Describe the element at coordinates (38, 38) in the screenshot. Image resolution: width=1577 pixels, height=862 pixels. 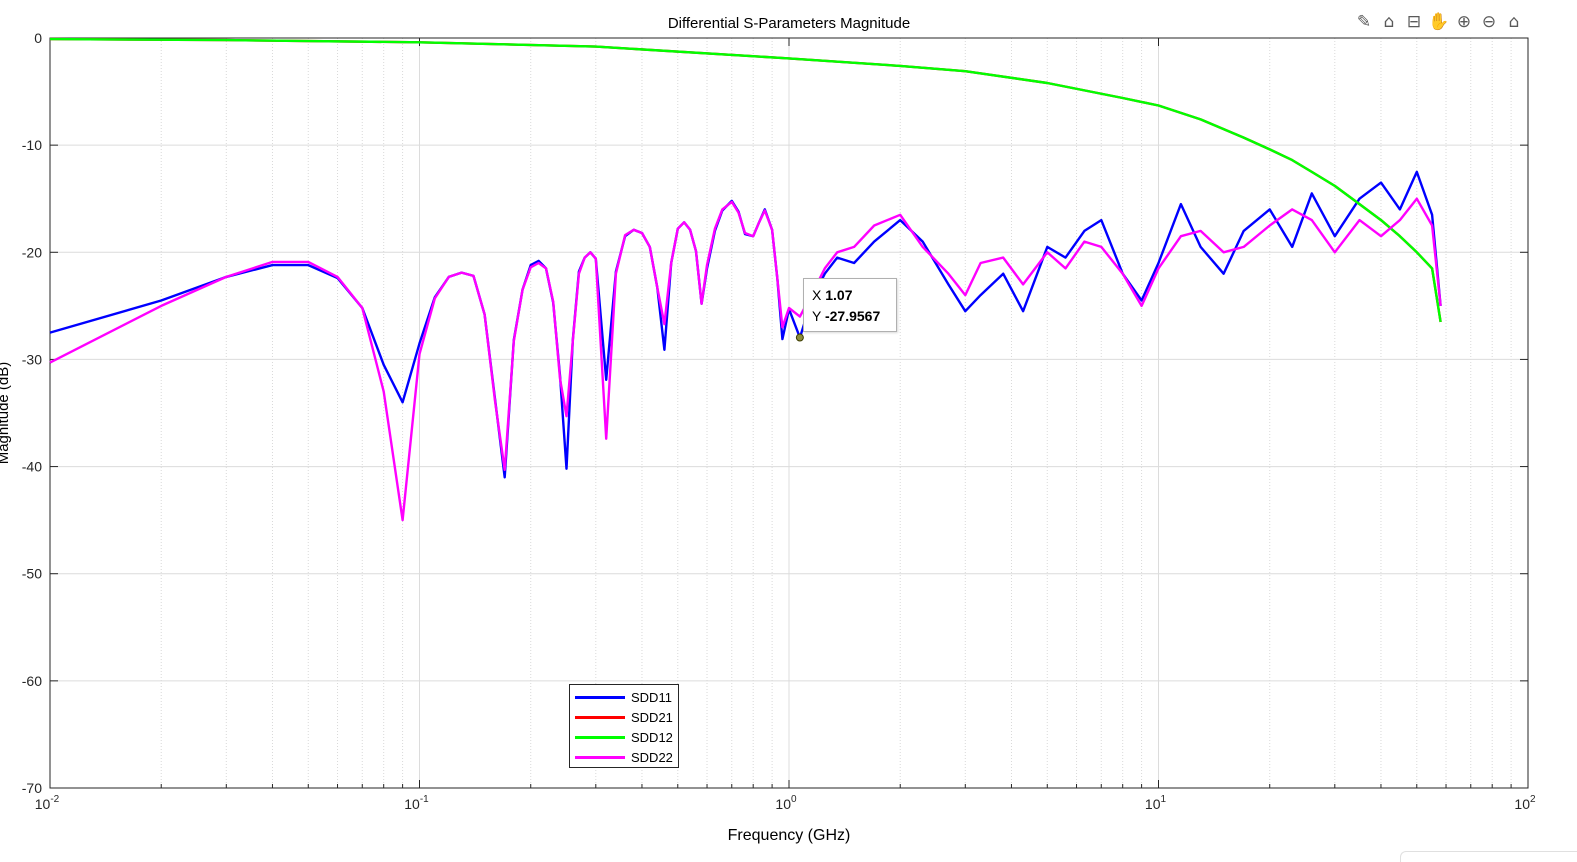
I see `y-tick-label: 0` at that location.